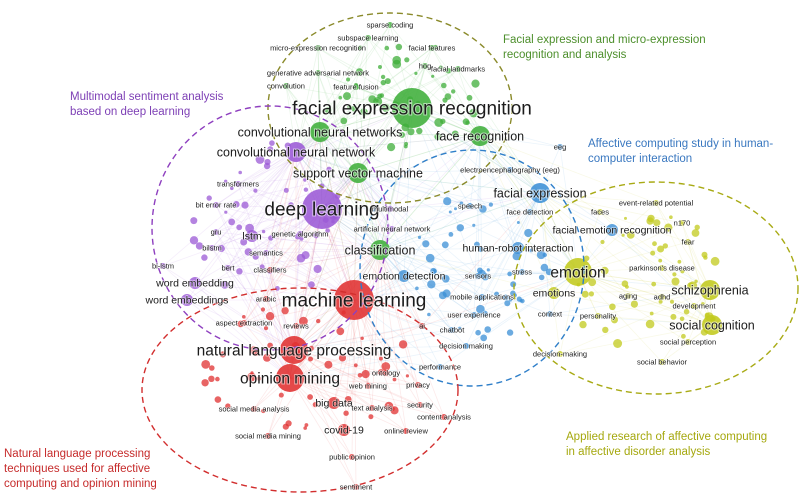  I want to click on node-content-analysis, so click(444, 417).